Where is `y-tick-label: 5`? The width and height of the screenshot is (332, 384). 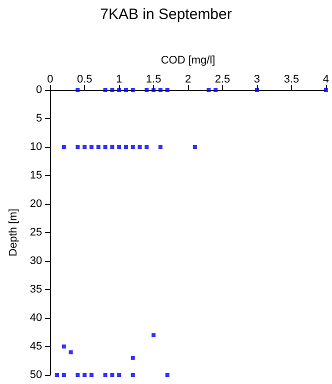 y-tick-label: 5 is located at coordinates (39, 118).